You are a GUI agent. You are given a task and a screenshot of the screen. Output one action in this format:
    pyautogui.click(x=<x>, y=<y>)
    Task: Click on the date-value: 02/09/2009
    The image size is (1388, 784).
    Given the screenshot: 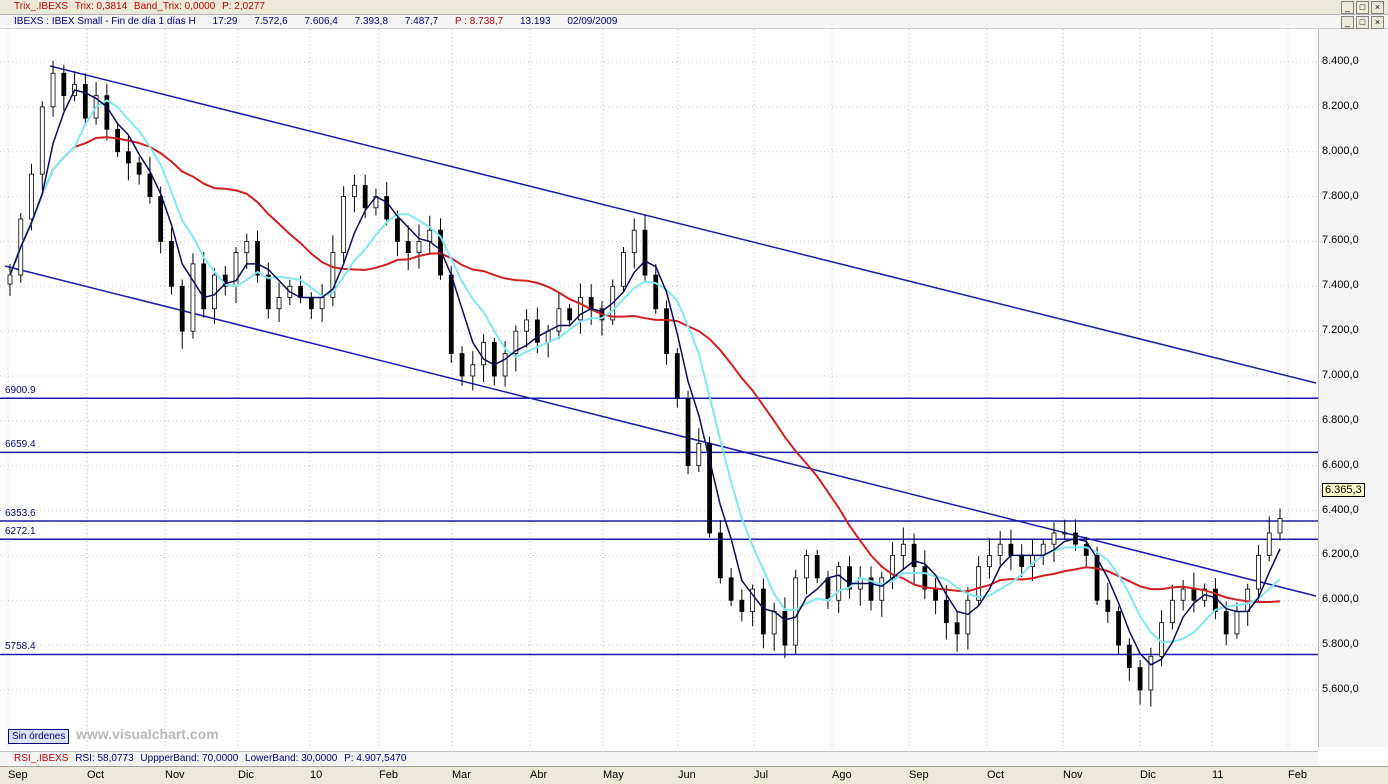 What is the action you would take?
    pyautogui.click(x=592, y=21)
    